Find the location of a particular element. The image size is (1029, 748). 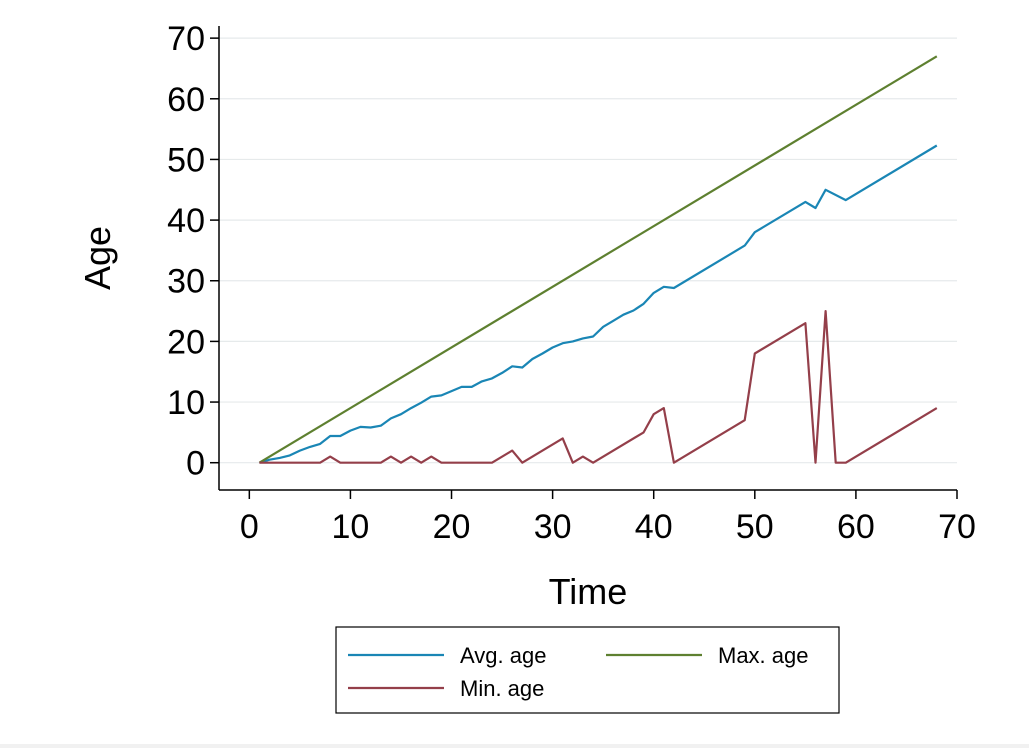

legend-label-min-age: Min. age is located at coordinates (502, 688).